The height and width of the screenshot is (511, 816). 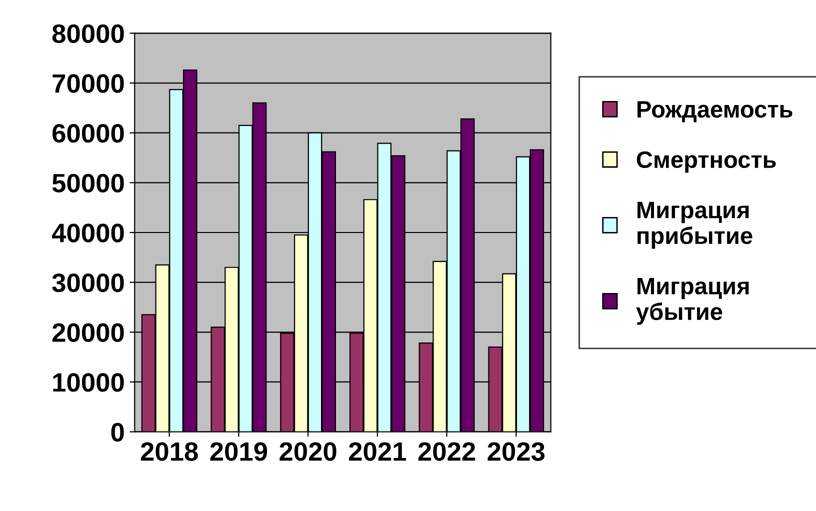 I want to click on x-tick-label: 2021, so click(x=377, y=451).